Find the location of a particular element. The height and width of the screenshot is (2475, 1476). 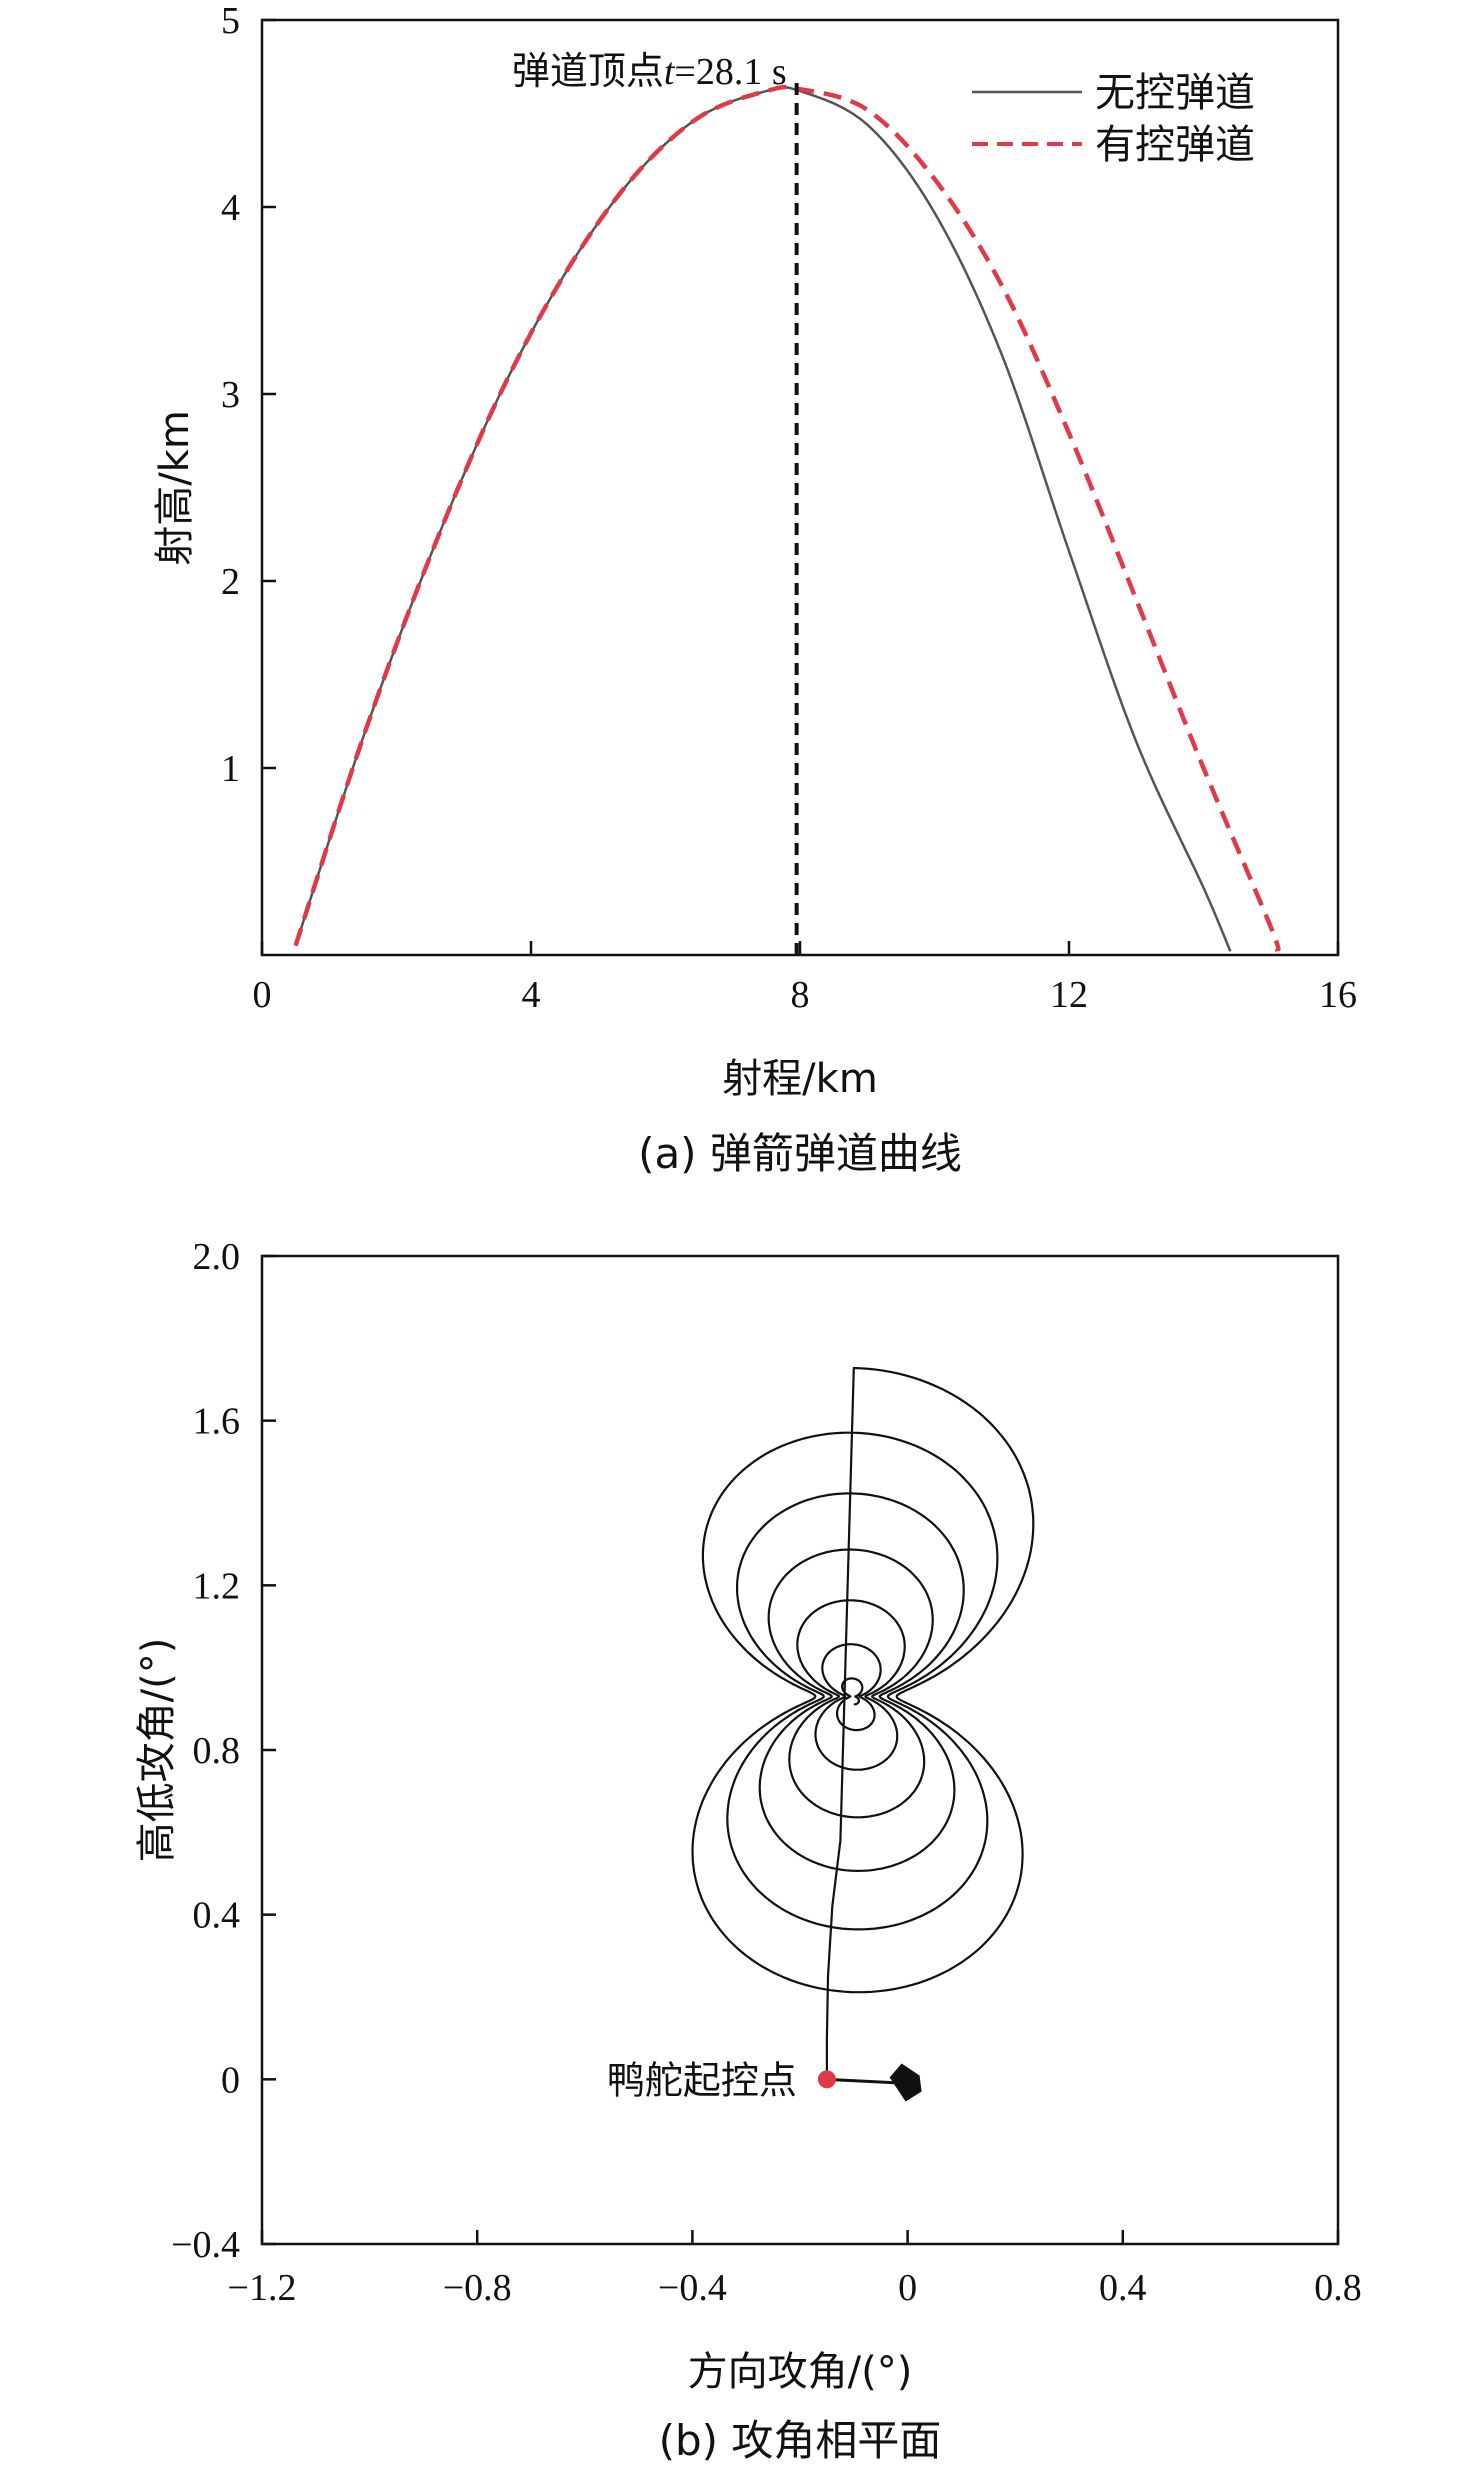

legend-label-uncontrolled: 无控弹道 is located at coordinates (1175, 93).